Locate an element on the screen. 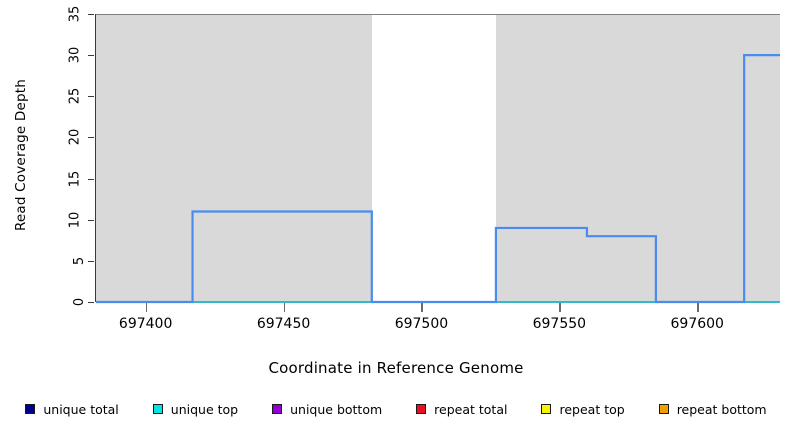 This screenshot has height=432, width=792. legend-item: repeat top is located at coordinates (583, 409).